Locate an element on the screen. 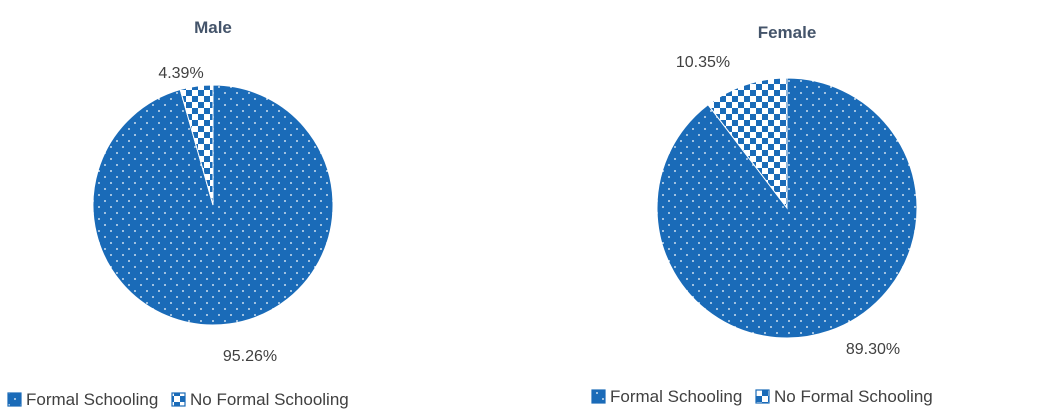 The width and height of the screenshot is (1046, 412). data-label: 89.30% is located at coordinates (873, 349).